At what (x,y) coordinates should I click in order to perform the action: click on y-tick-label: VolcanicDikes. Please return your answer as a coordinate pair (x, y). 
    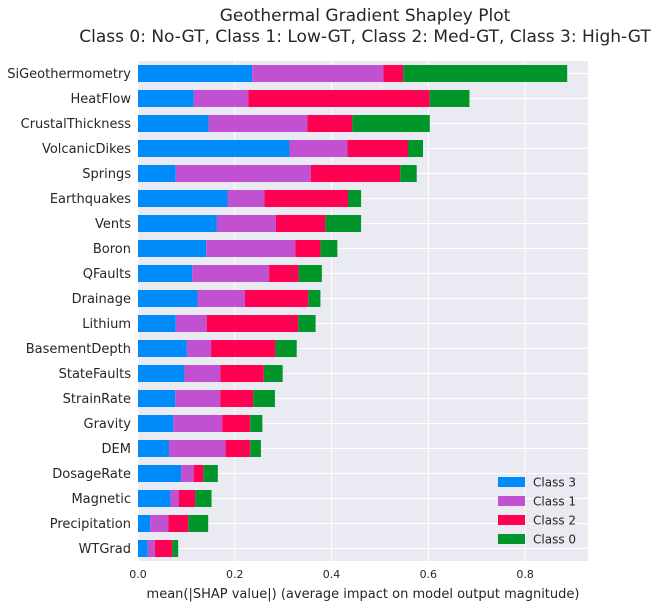
    Looking at the image, I should click on (86, 149).